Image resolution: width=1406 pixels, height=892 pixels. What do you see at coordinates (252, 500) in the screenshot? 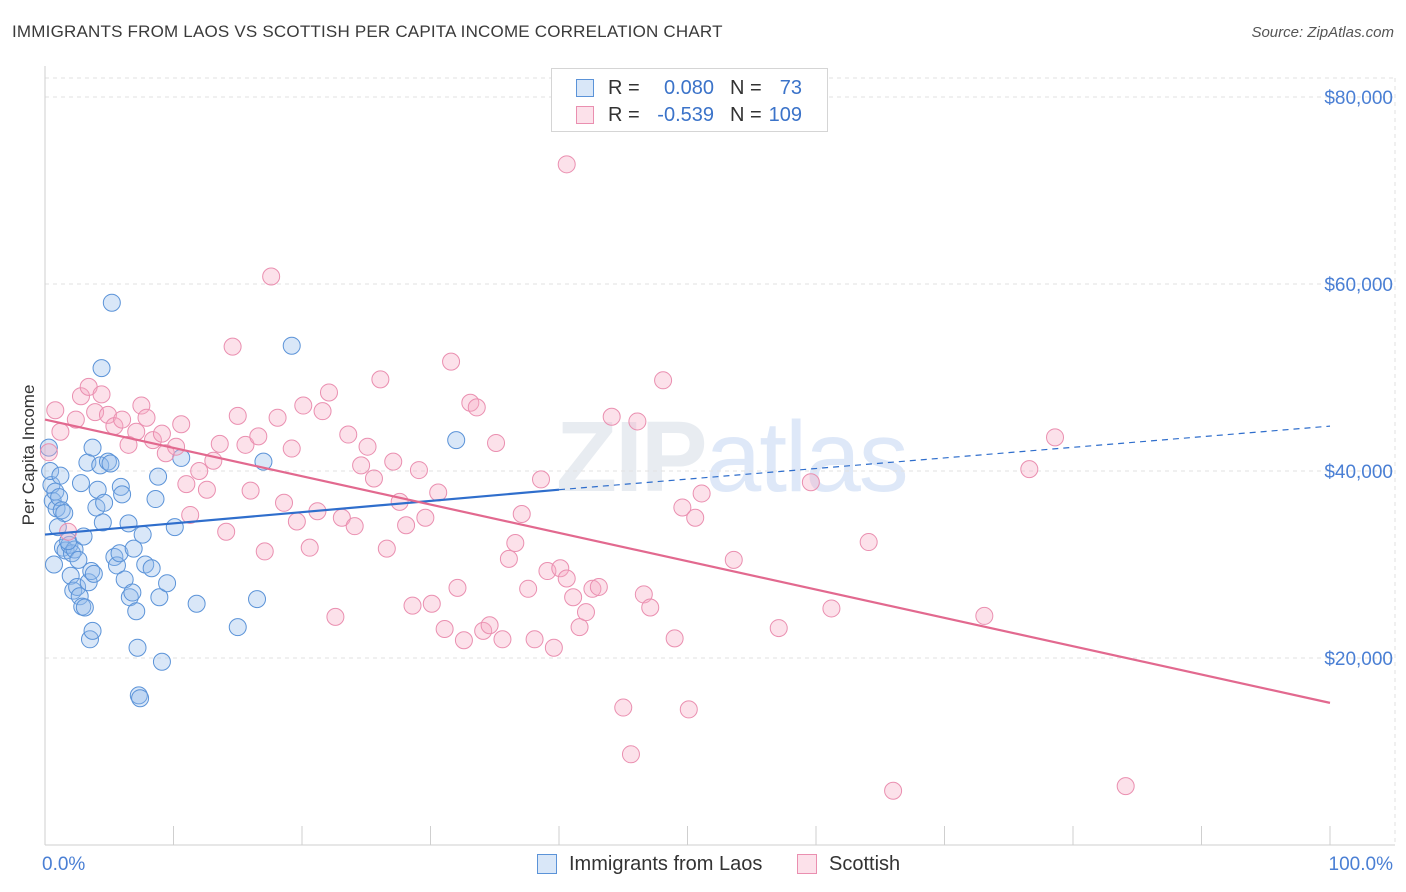
I see `series-laos-points` at bounding box center [252, 500].